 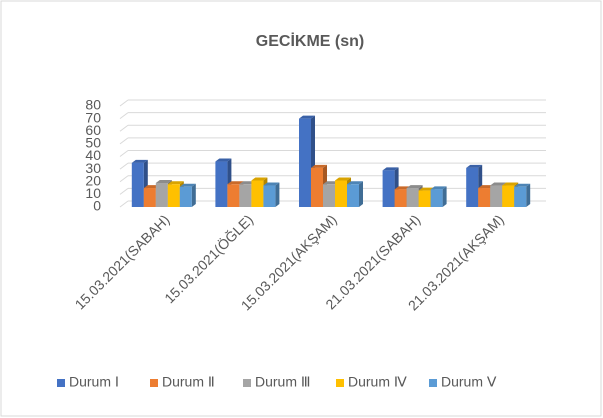 I want to click on legend-label: Durum Ⅰ, so click(x=94, y=382).